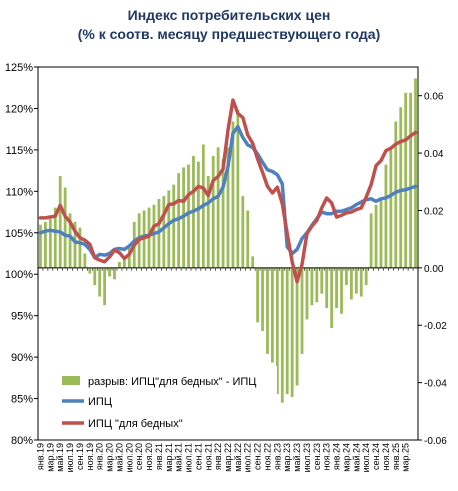  What do you see at coordinates (366, 457) in the screenshot?
I see `x-axis-tick-label: июл.24` at bounding box center [366, 457].